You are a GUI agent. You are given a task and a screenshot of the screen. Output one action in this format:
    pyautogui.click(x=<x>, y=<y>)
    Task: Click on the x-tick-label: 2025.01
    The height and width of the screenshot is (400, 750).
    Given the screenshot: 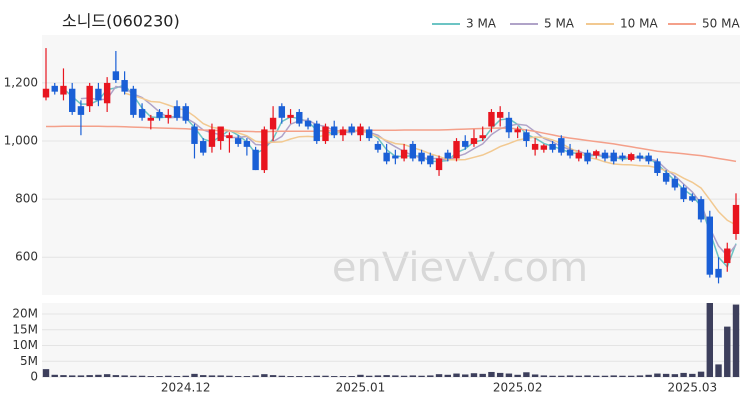 What is the action you would take?
    pyautogui.click(x=361, y=388)
    